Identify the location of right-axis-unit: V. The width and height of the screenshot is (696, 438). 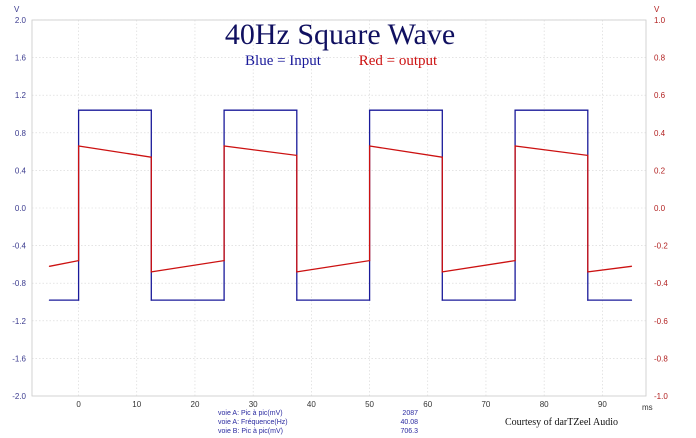
(657, 9).